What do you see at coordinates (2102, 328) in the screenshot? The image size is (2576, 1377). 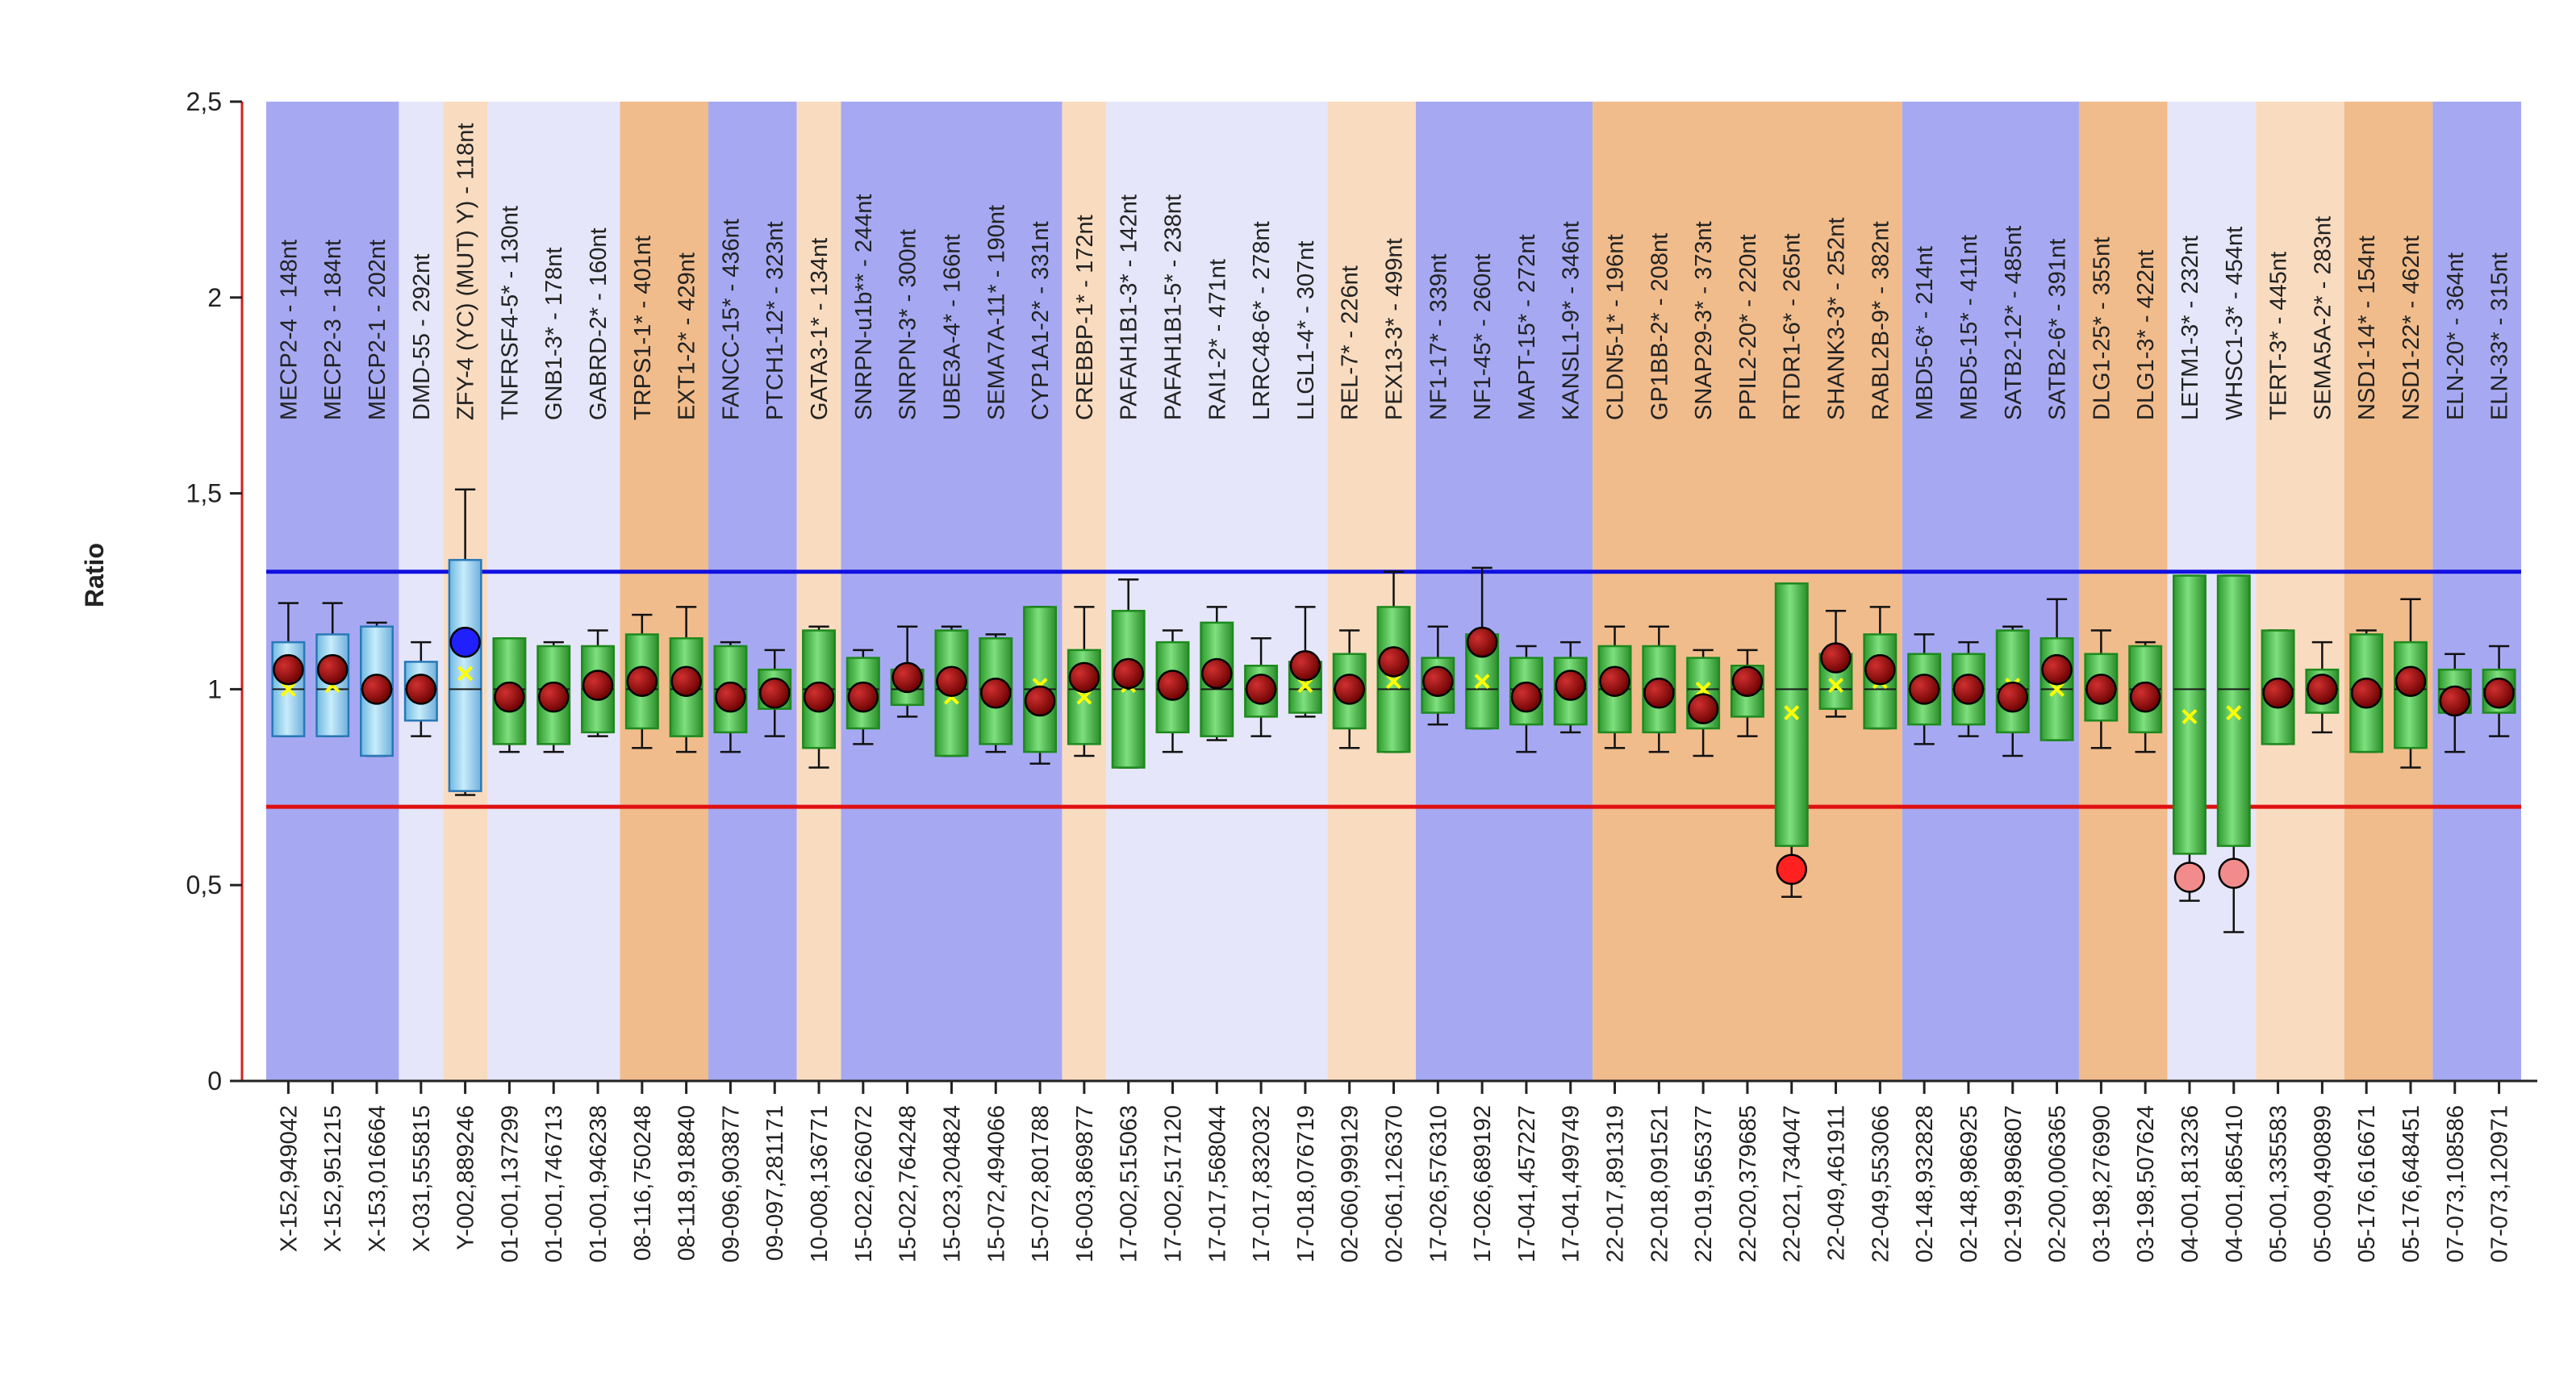 I see `probe-label: DLG1-25* - 355nt` at bounding box center [2102, 328].